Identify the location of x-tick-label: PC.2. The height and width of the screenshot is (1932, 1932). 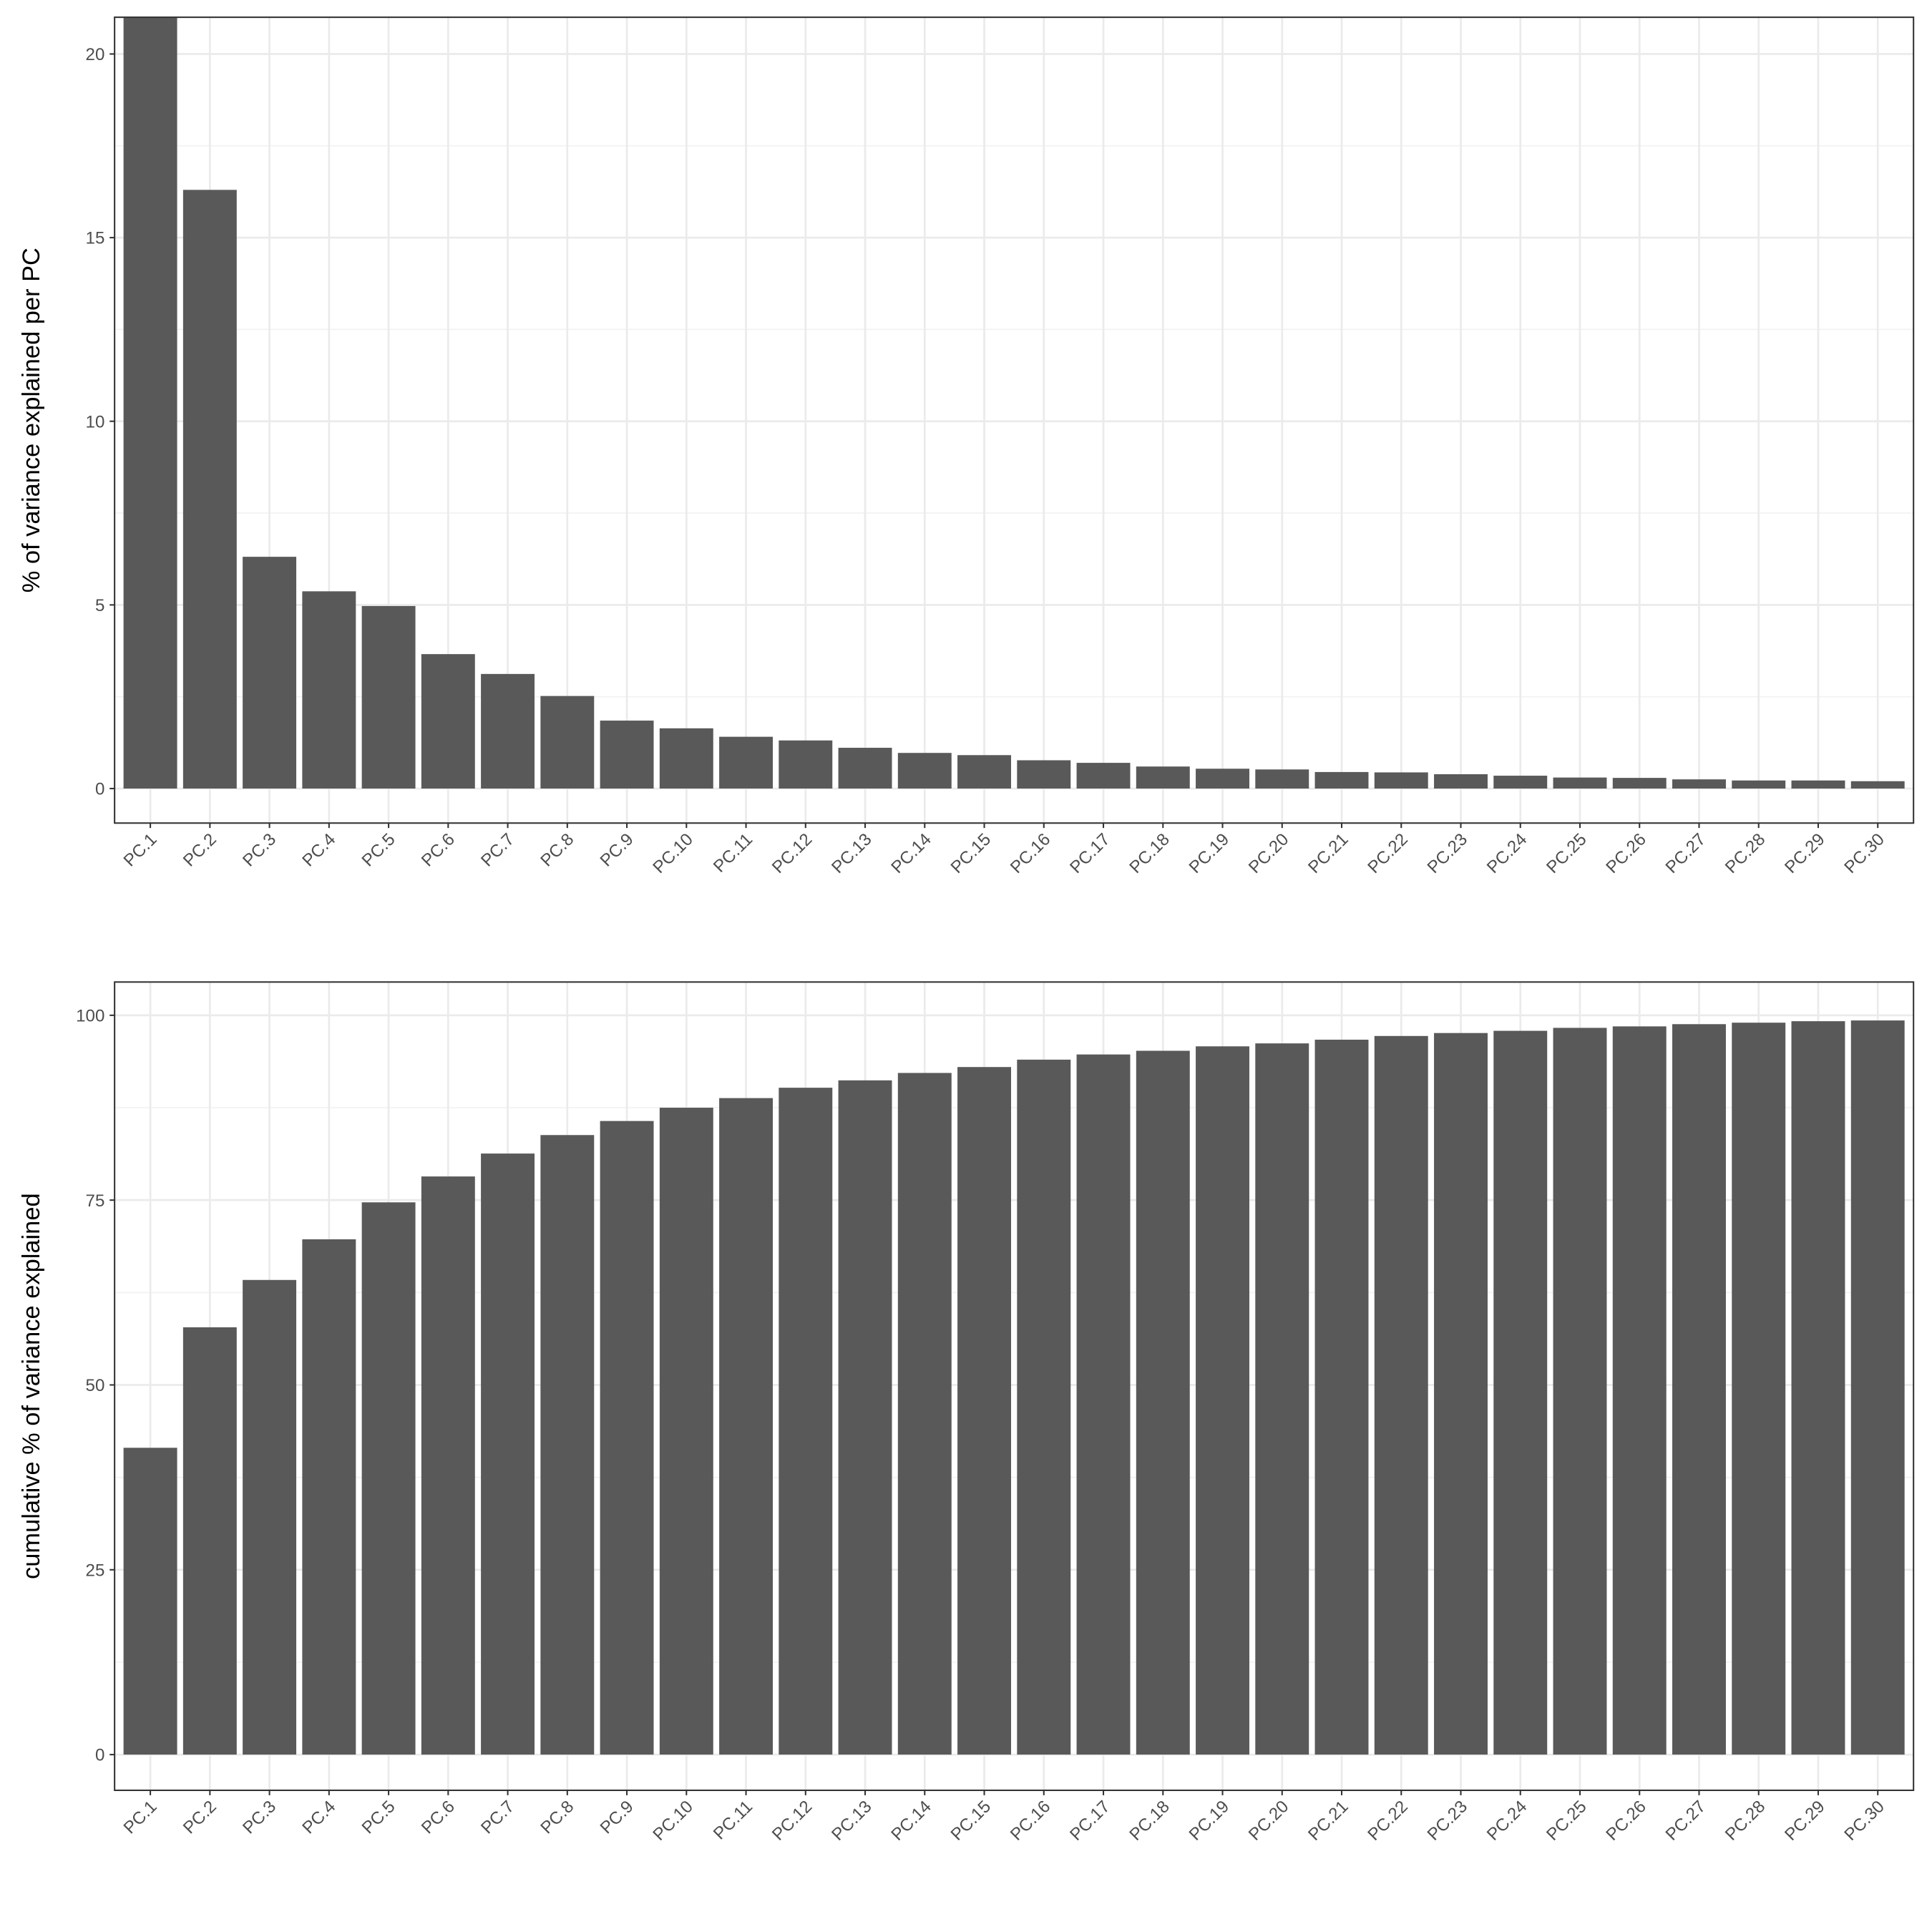
(200, 850).